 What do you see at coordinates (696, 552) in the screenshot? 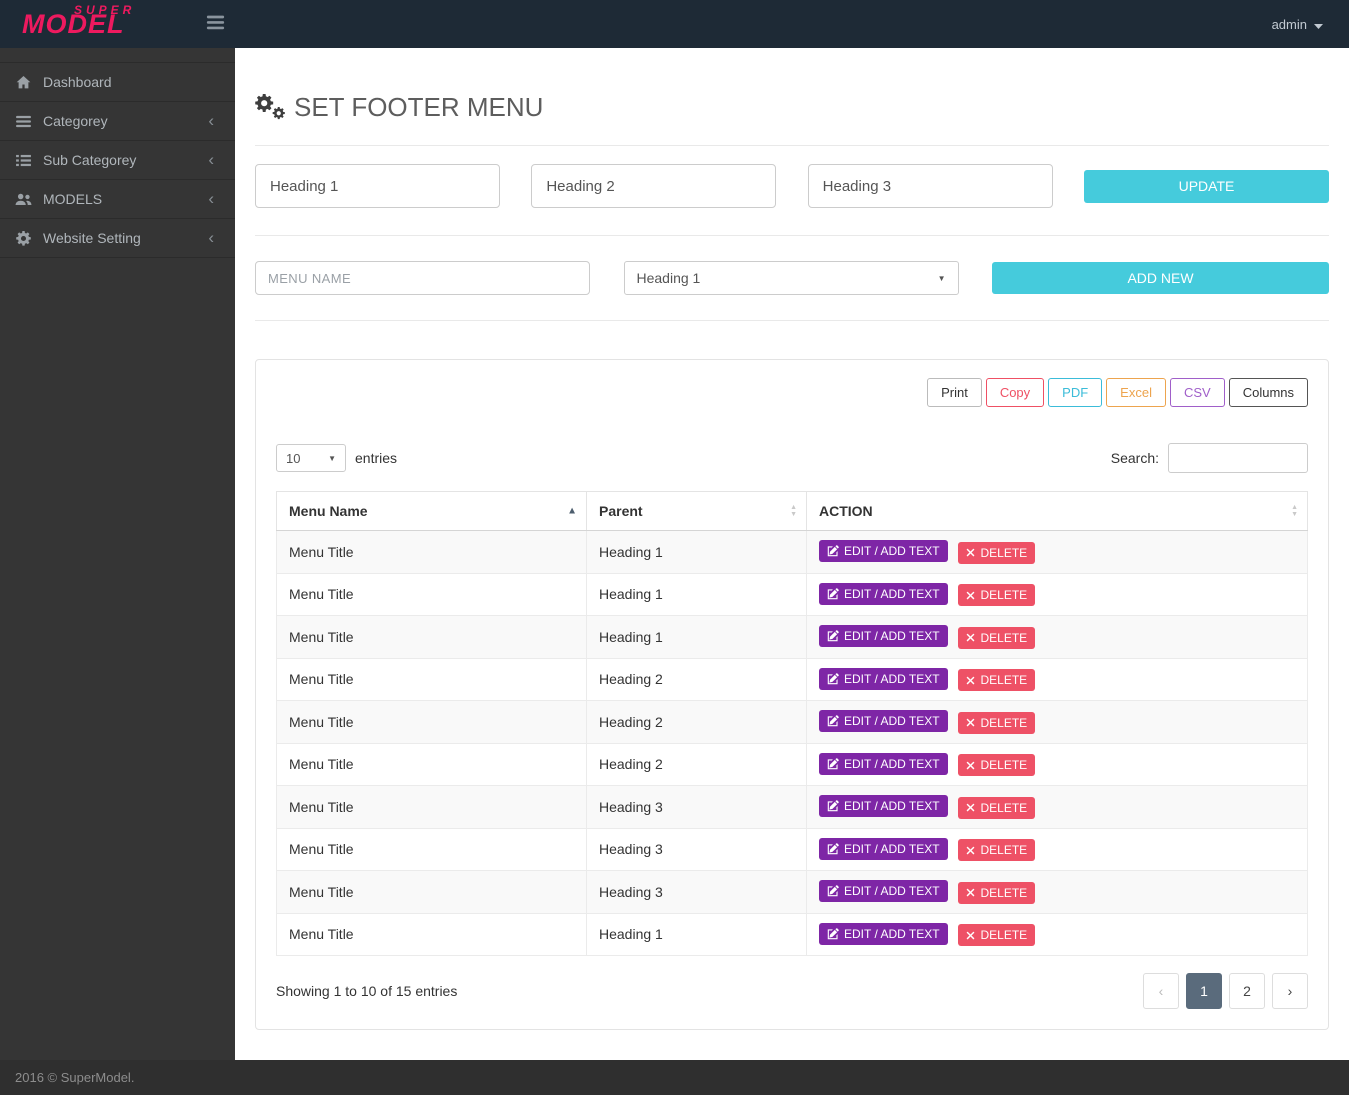
I see `parent-cell: Heading 1` at bounding box center [696, 552].